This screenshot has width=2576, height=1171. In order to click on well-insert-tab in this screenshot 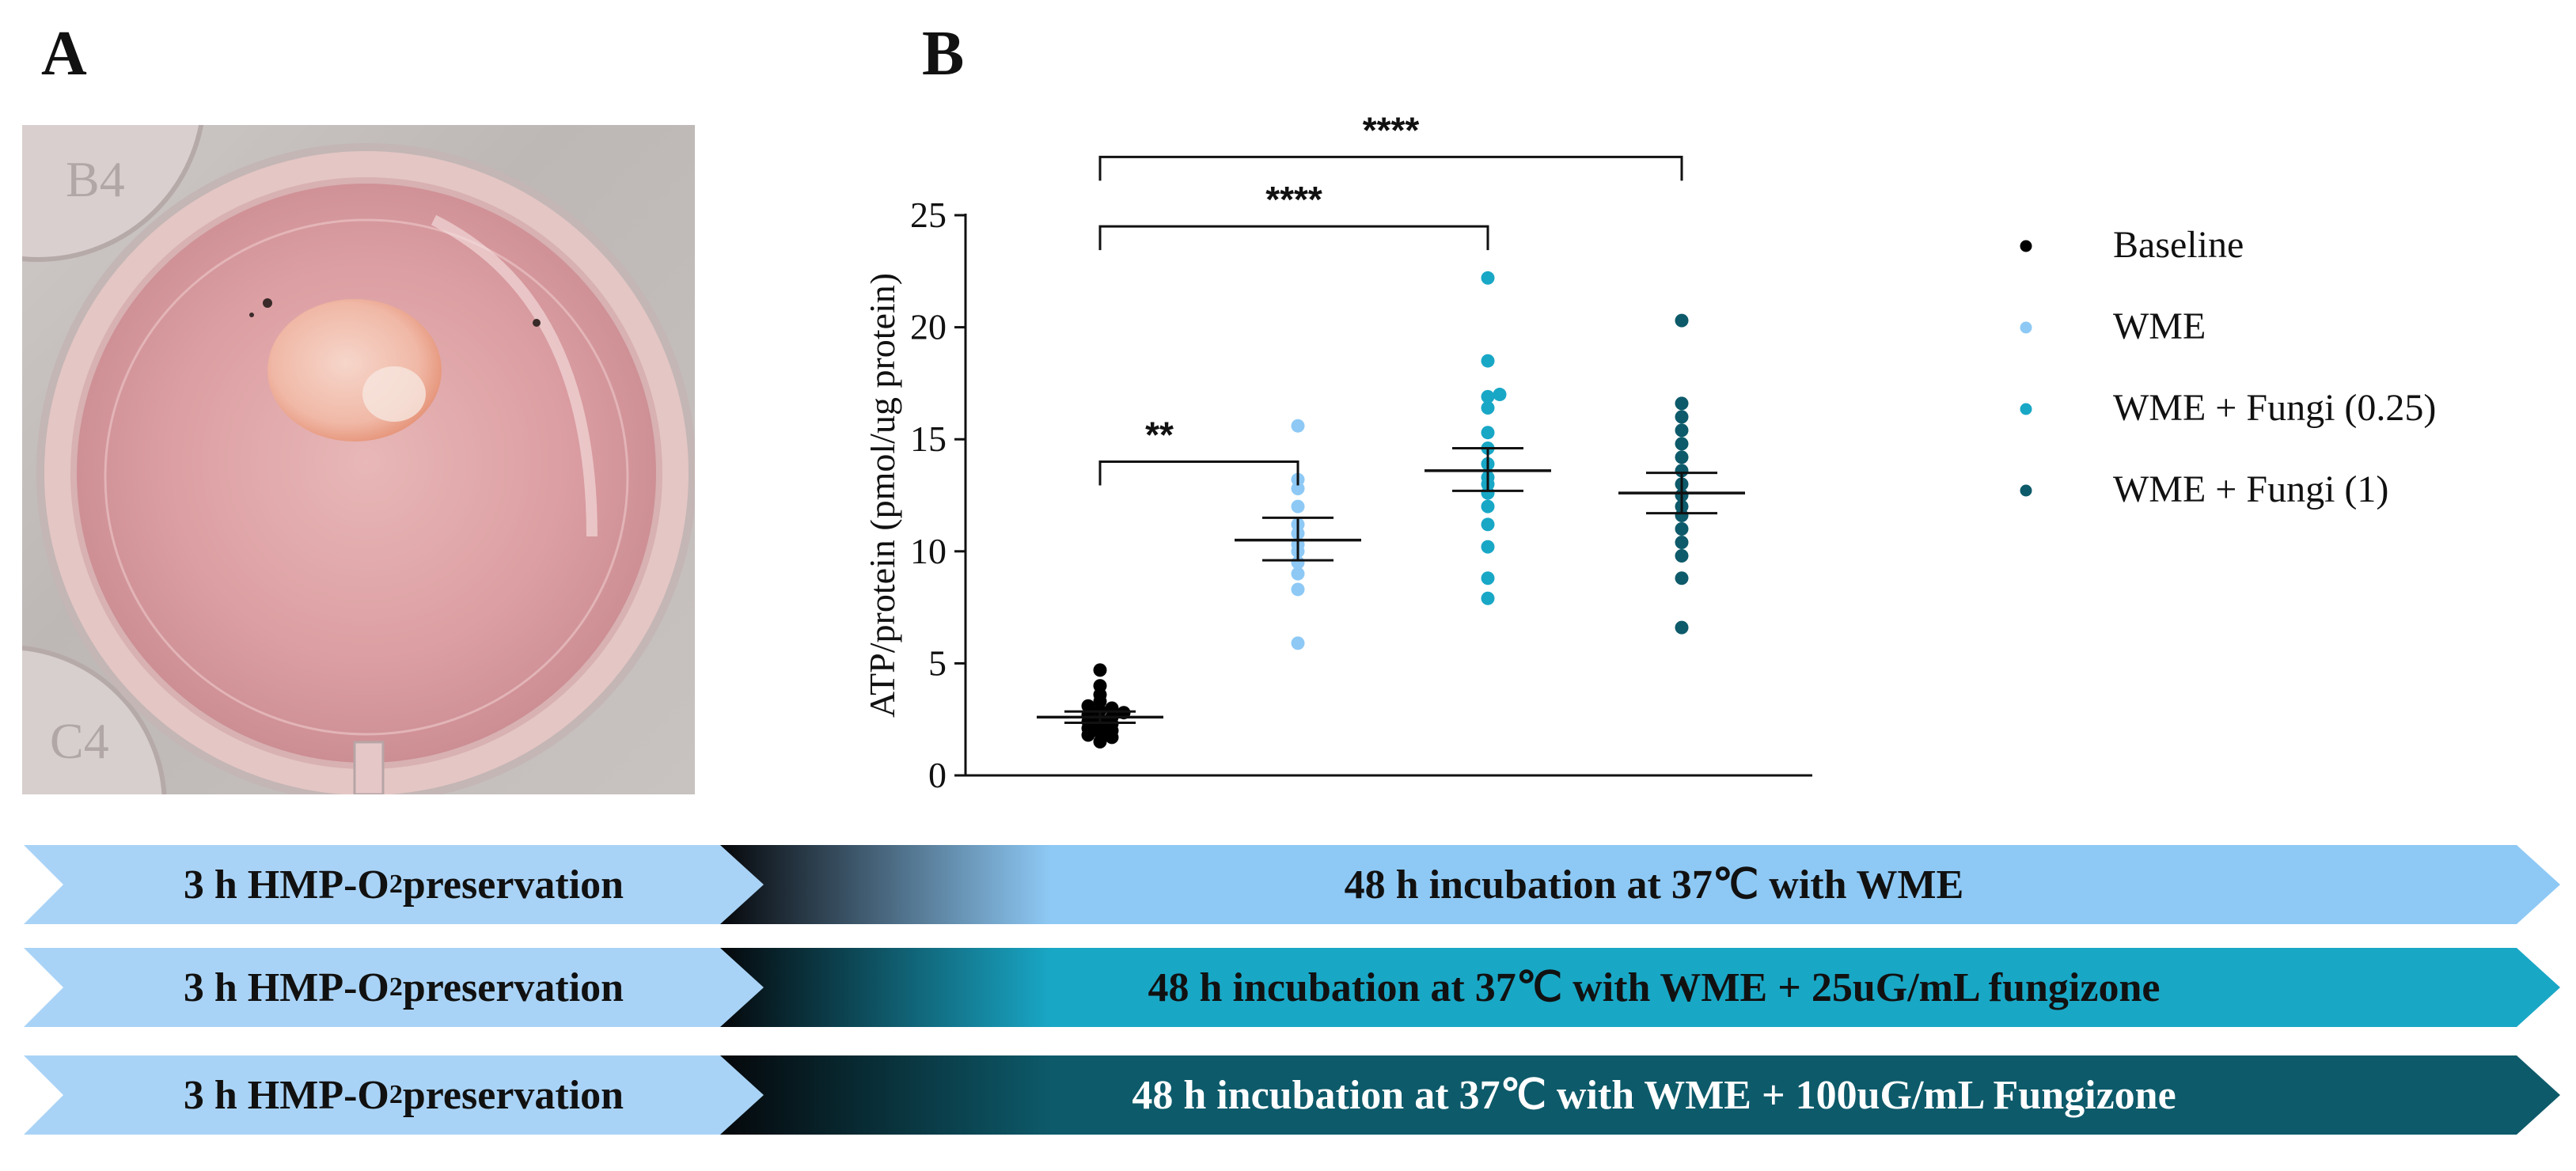, I will do `click(369, 767)`.